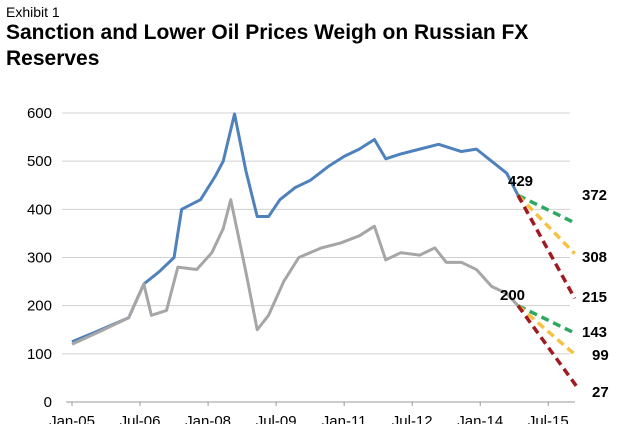  Describe the element at coordinates (48, 402) in the screenshot. I see `y-tick-label: 0` at that location.